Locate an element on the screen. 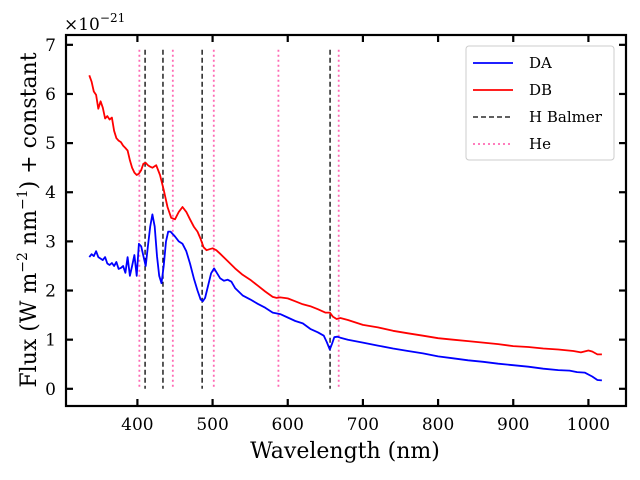  x-tick-label: 900 is located at coordinates (513, 425).